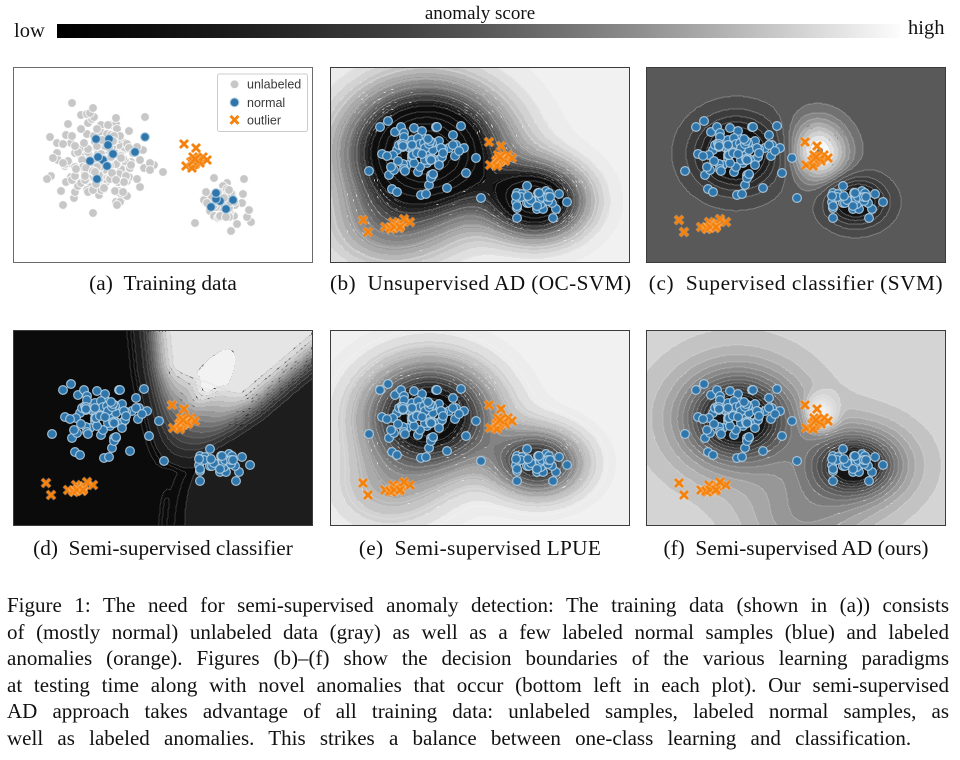 This screenshot has height=760, width=960. I want to click on svg-text: unlabeled, so click(274, 84).